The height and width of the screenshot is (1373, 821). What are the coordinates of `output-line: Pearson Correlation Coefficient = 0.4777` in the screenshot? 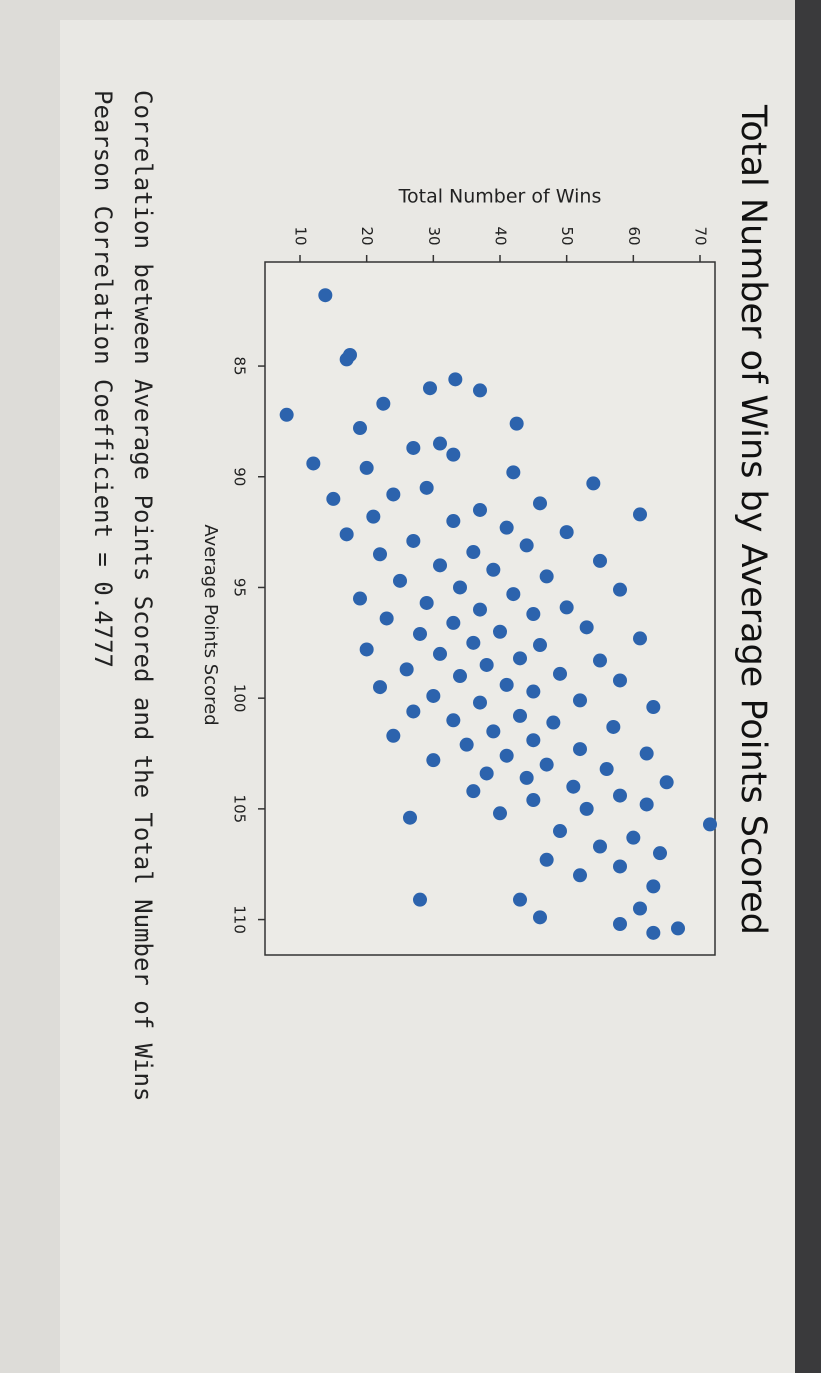 It's located at (103, 379).